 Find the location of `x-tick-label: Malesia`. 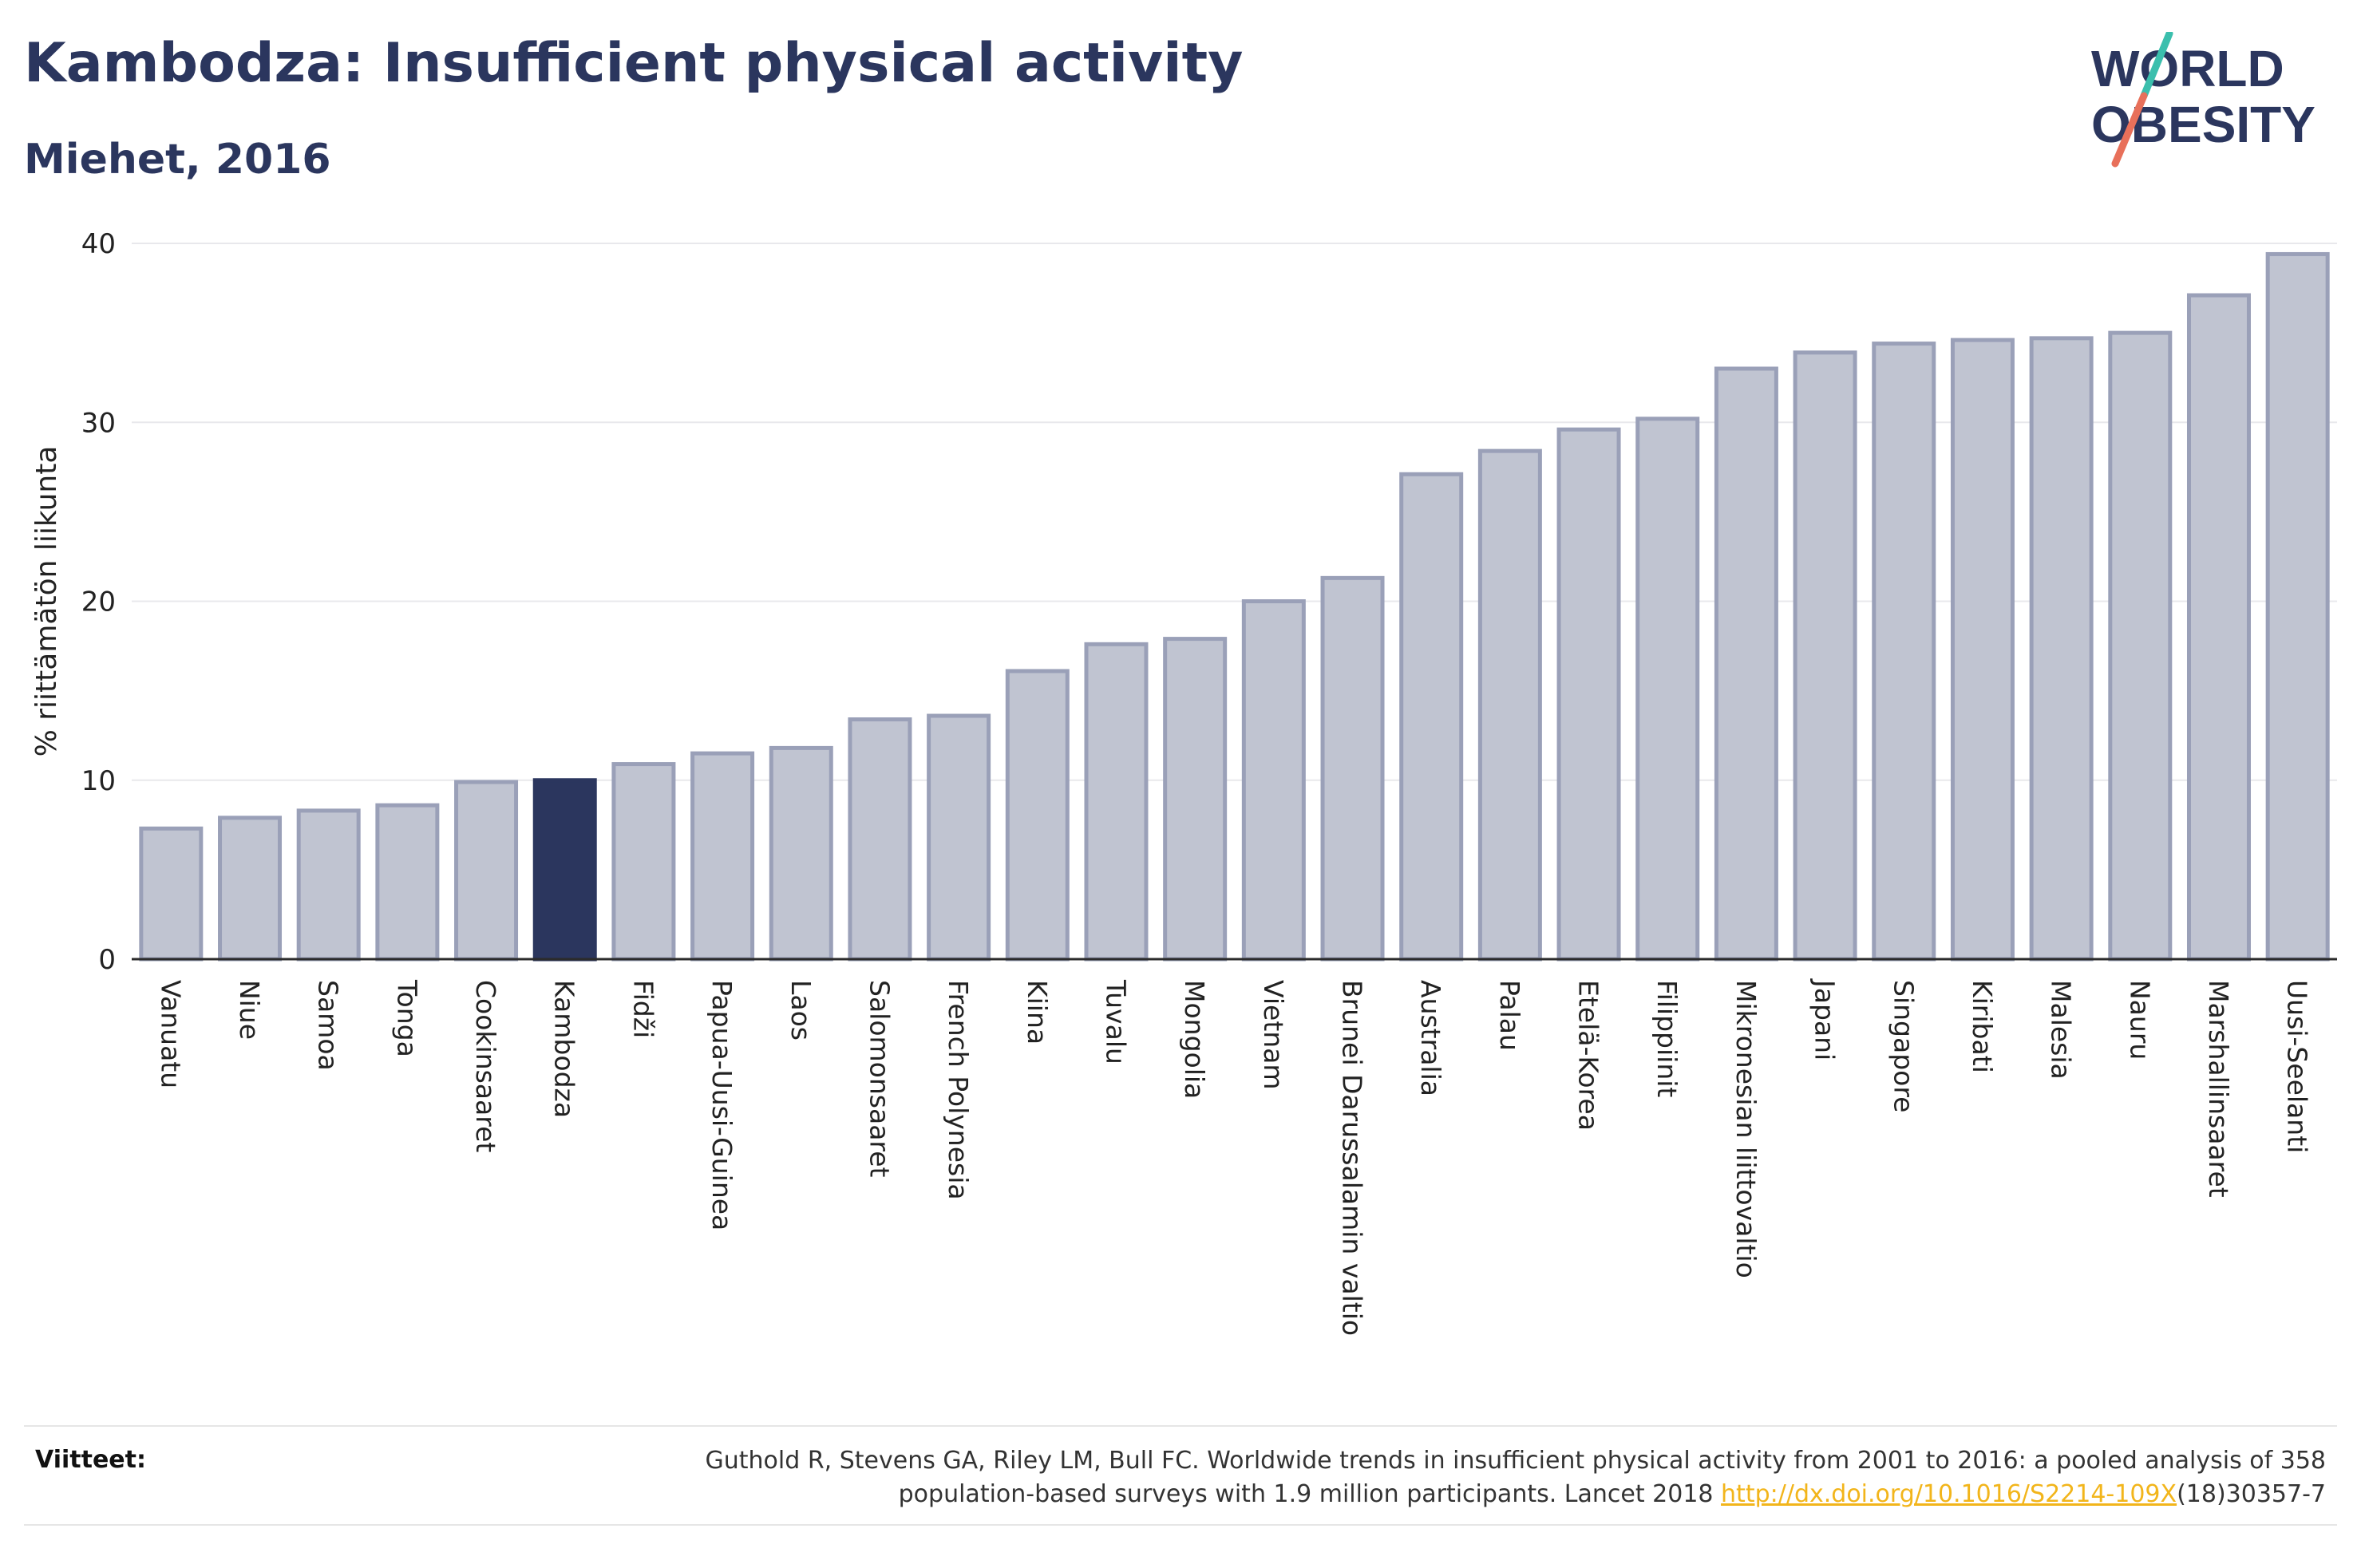

x-tick-label: Malesia is located at coordinates (2061, 1030).